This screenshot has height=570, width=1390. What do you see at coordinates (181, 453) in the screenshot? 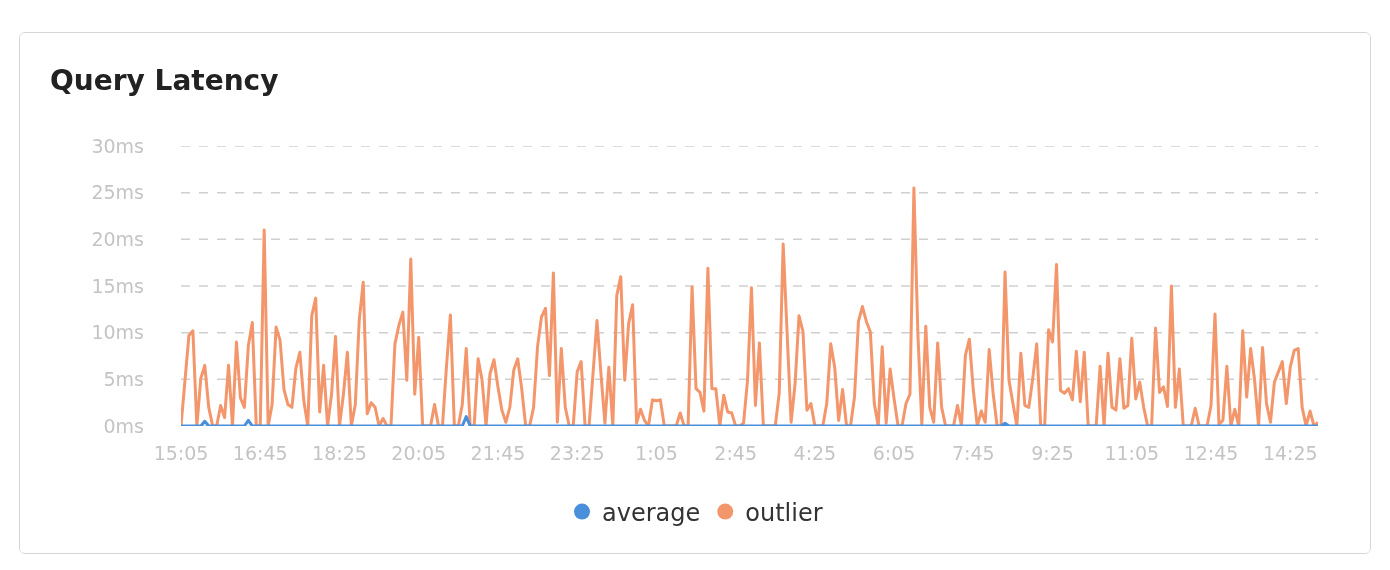
I see `x-tick-label: 15:05` at bounding box center [181, 453].